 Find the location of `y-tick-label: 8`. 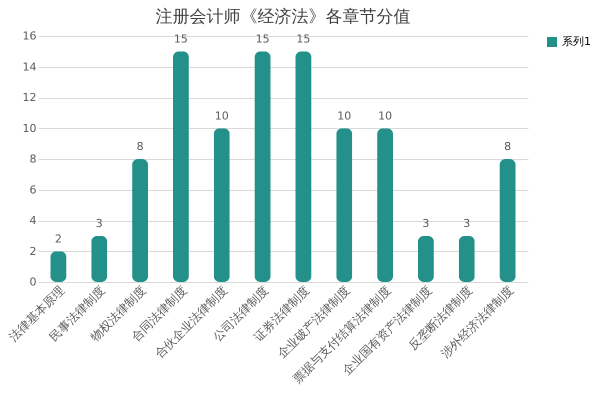

y-tick-label: 8 is located at coordinates (33, 159).